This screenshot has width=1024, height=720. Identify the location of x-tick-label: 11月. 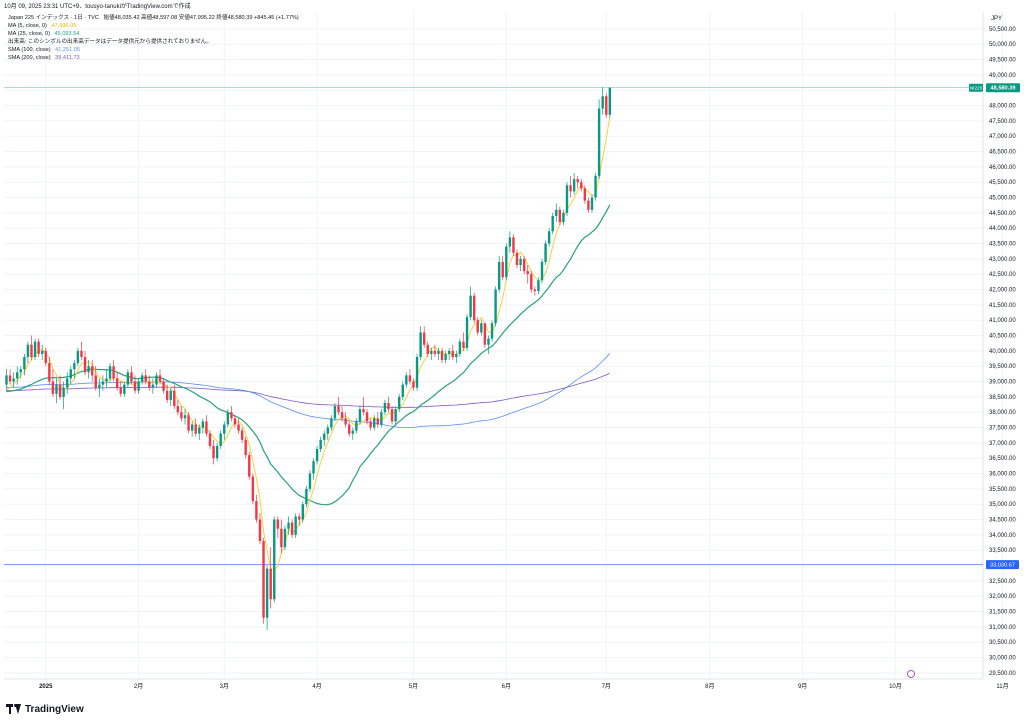
(1002, 686).